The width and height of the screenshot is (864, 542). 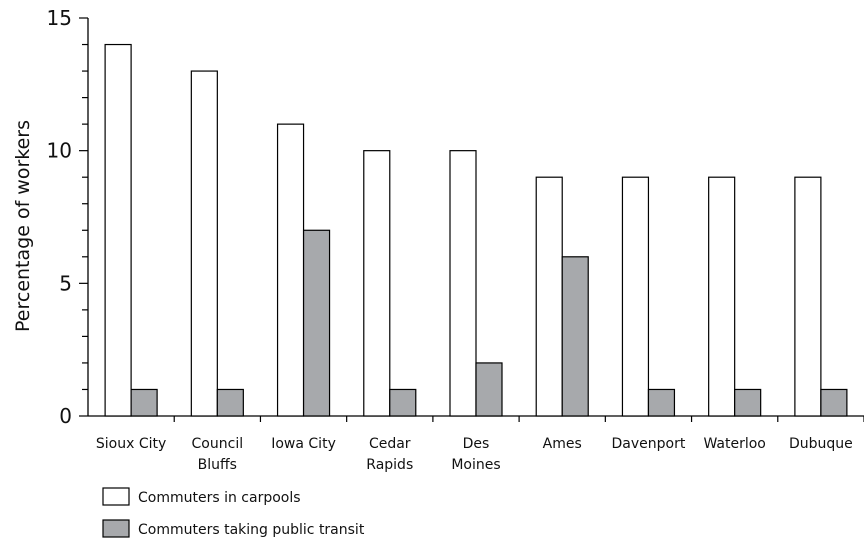 What do you see at coordinates (390, 444) in the screenshot?
I see `x-tick-label: Cedar` at bounding box center [390, 444].